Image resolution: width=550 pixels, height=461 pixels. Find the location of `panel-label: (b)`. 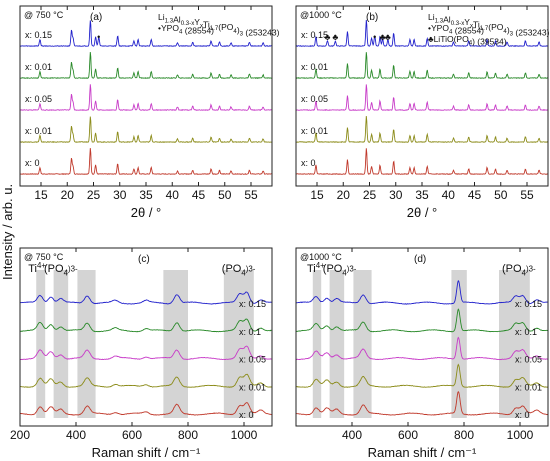

panel-label: (b) is located at coordinates (372, 17).